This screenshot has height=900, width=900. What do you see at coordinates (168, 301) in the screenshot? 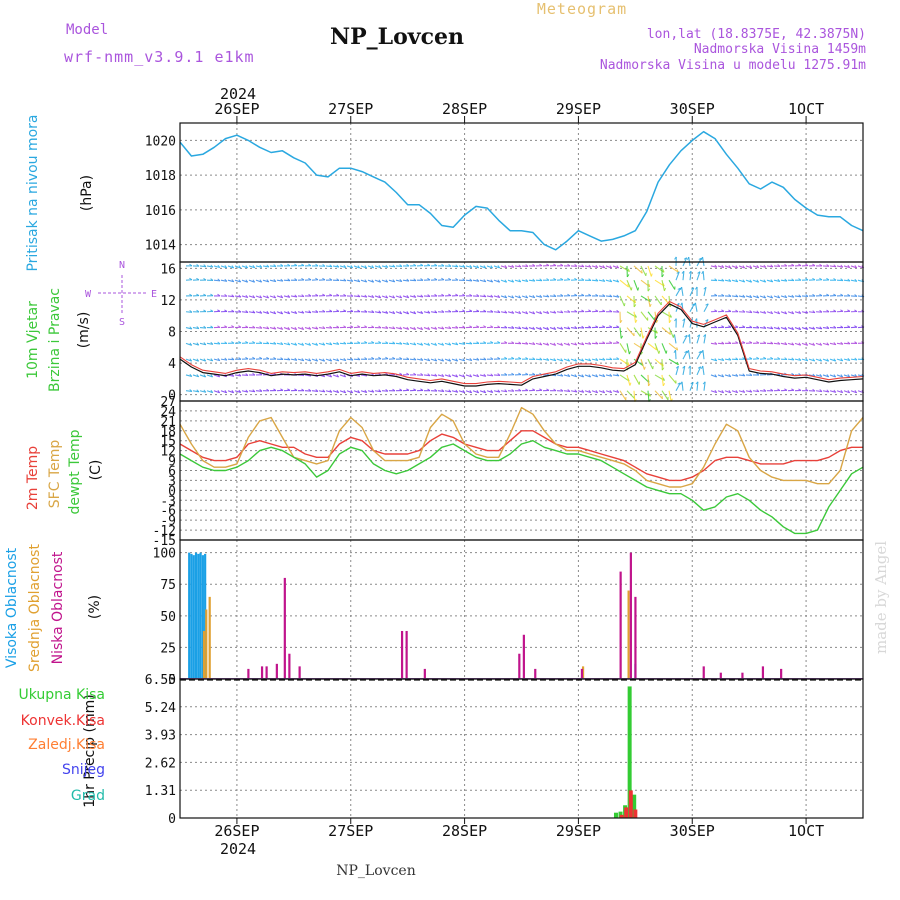
I see `y-tick-label: 12` at bounding box center [168, 301].